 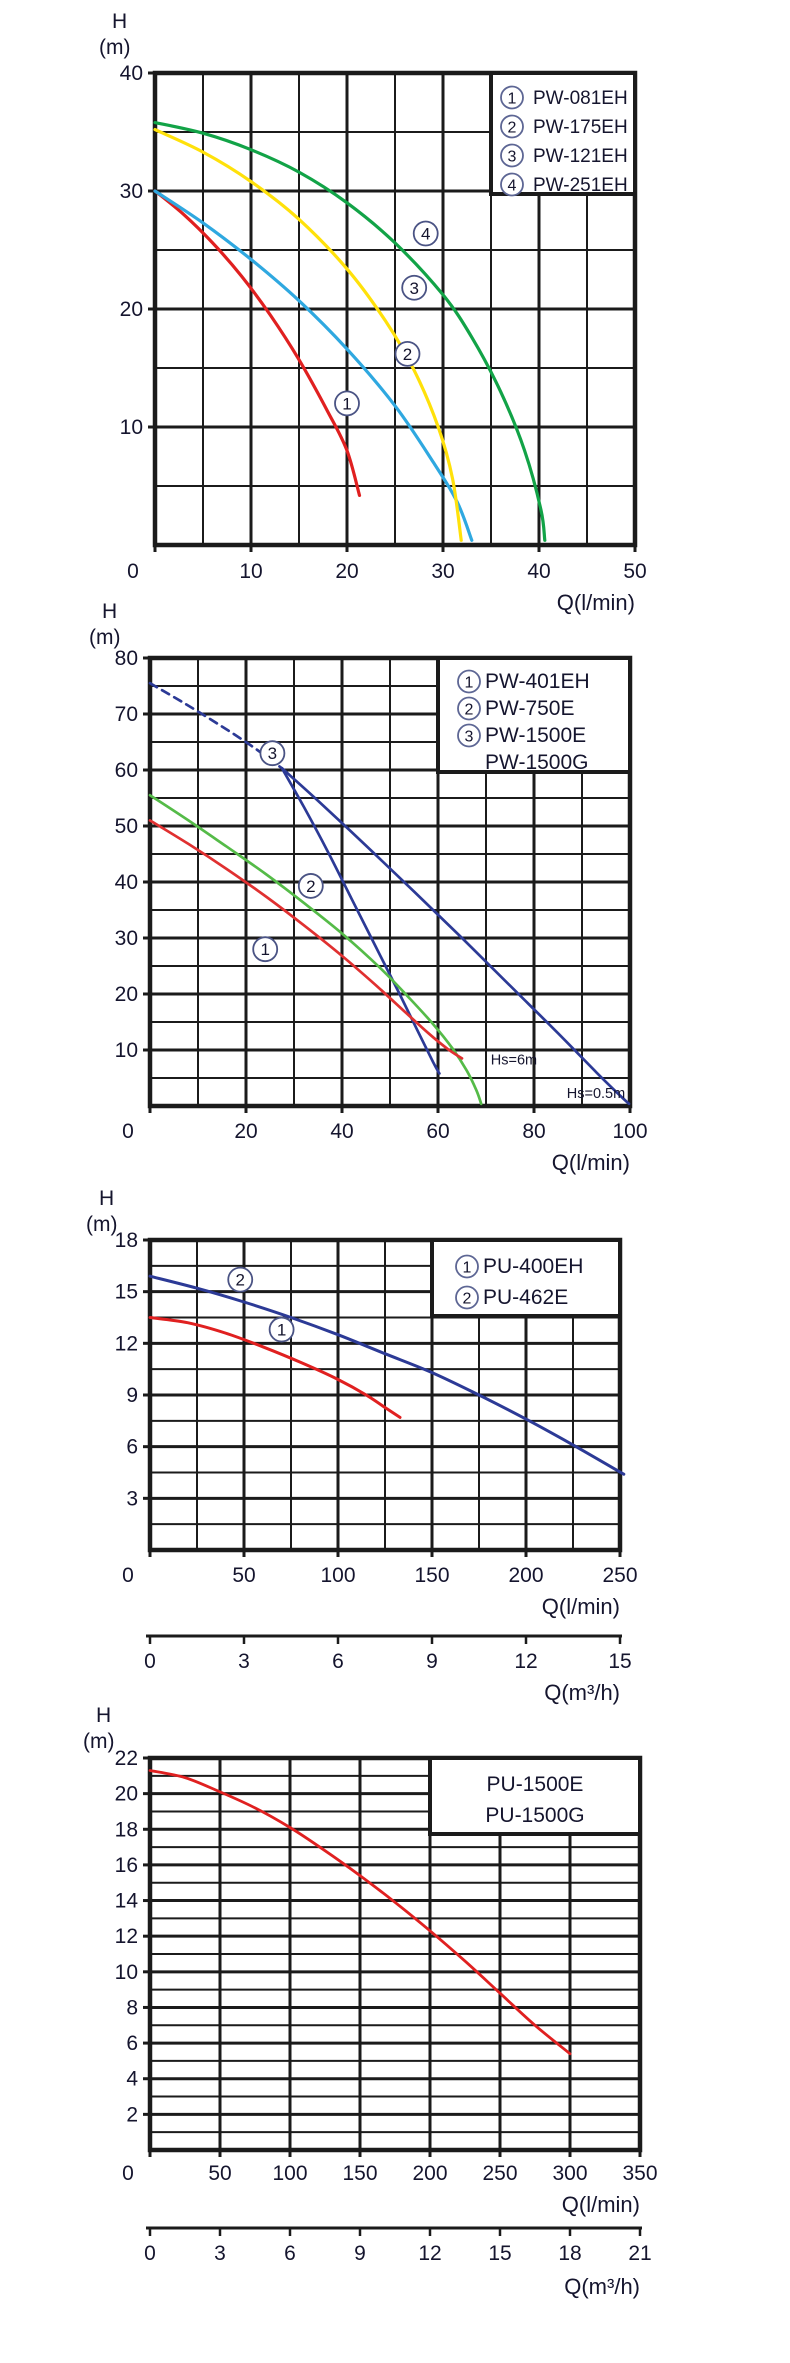 What do you see at coordinates (537, 681) in the screenshot?
I see `legend-label: PW-401EH` at bounding box center [537, 681].